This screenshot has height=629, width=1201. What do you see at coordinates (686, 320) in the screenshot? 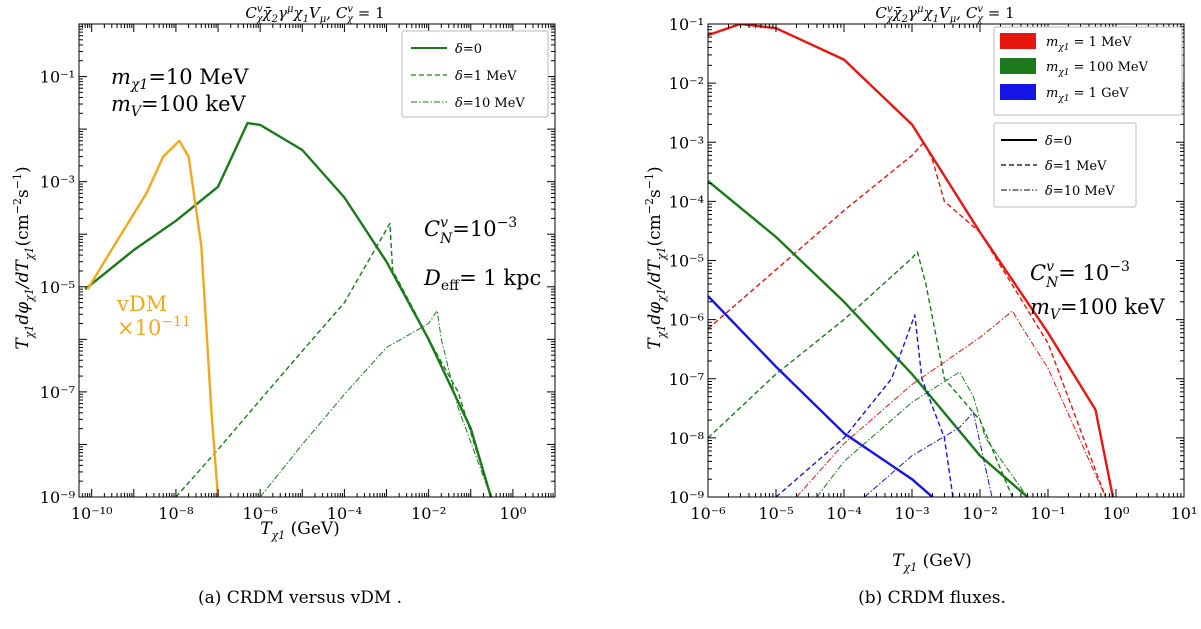
I see `y-tick-label: 10⁻⁶` at bounding box center [686, 320].